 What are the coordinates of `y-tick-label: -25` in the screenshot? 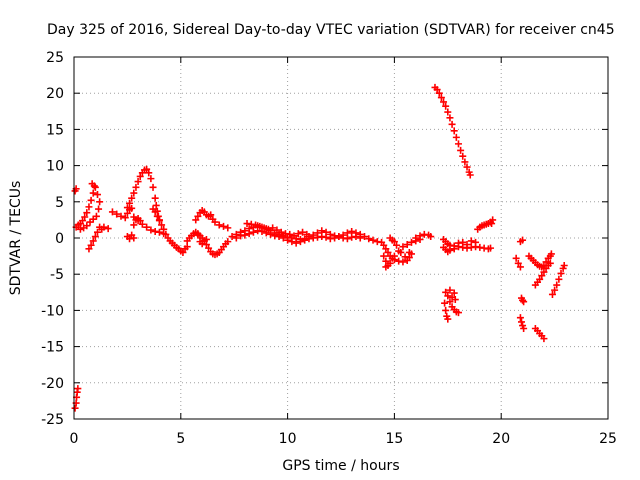 It's located at (52, 420).